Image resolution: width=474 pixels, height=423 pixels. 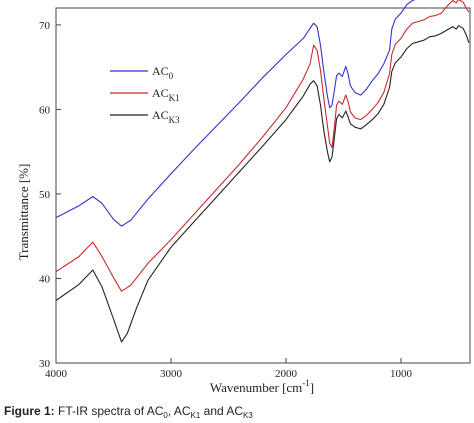 What do you see at coordinates (45, 110) in the screenshot?
I see `y-tick-label: 60` at bounding box center [45, 110].